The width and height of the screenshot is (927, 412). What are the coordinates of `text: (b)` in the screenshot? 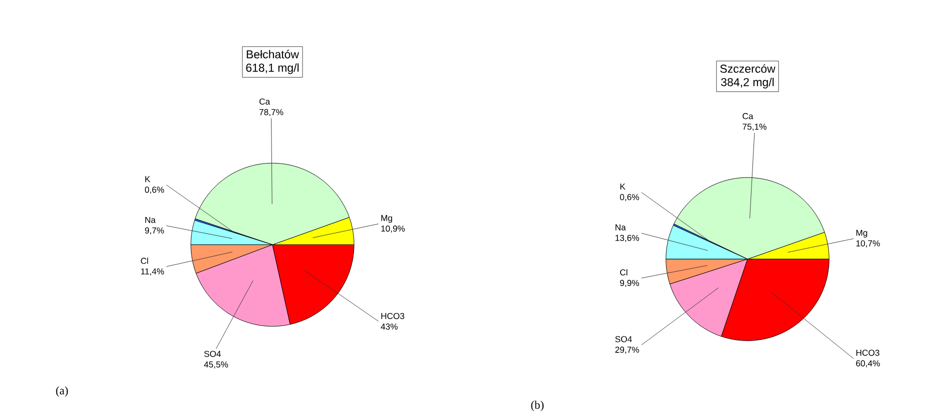 It's located at (537, 406).